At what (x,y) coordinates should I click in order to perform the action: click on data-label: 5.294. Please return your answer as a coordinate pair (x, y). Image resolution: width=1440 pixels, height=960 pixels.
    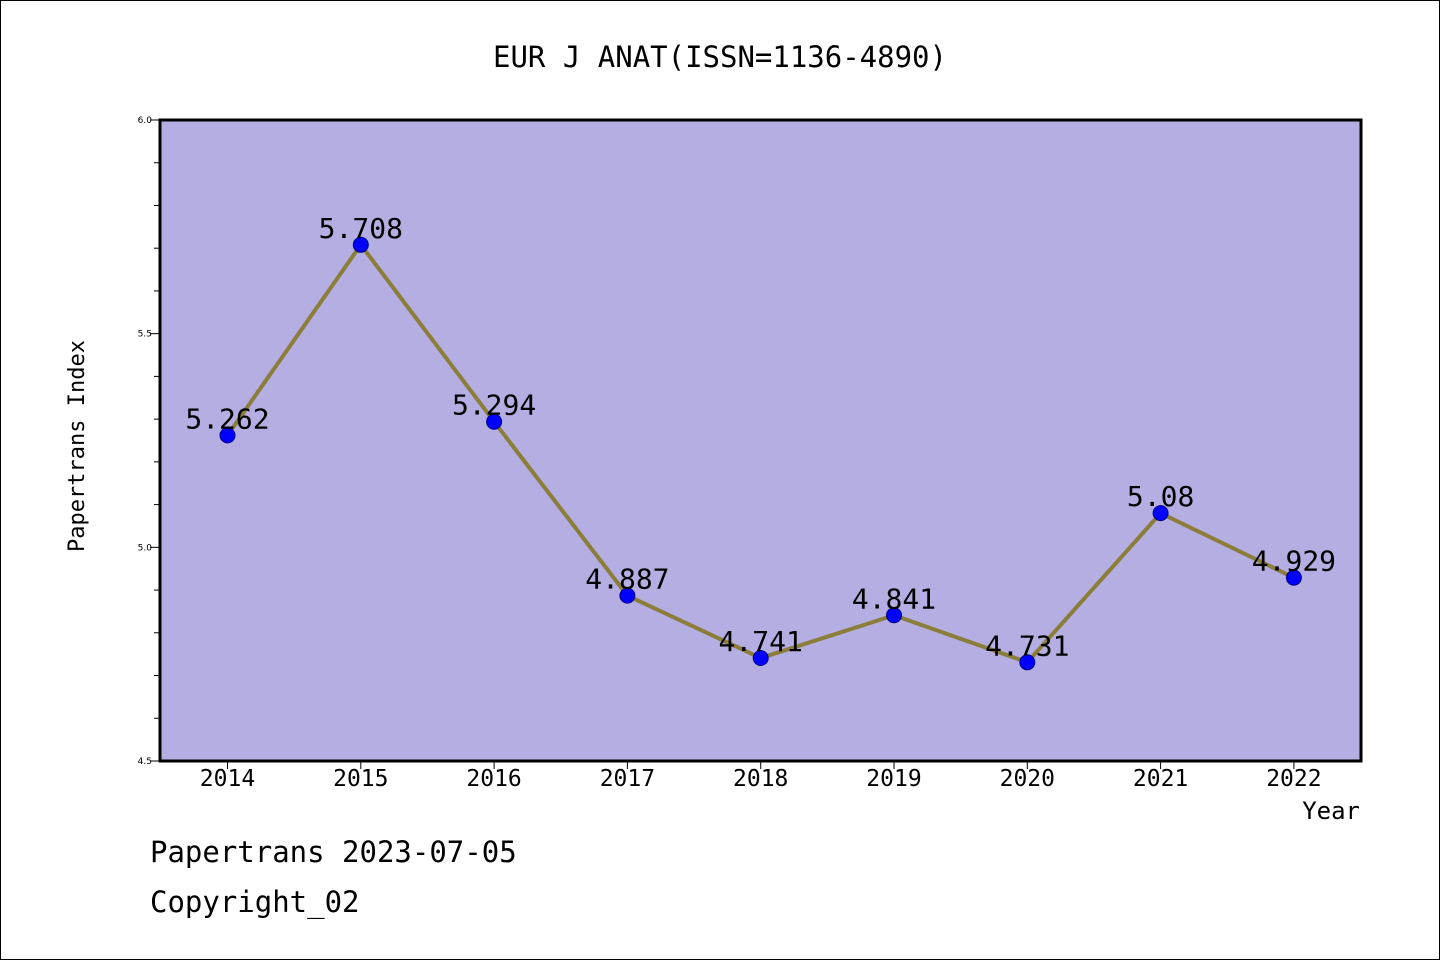
    Looking at the image, I should click on (494, 405).